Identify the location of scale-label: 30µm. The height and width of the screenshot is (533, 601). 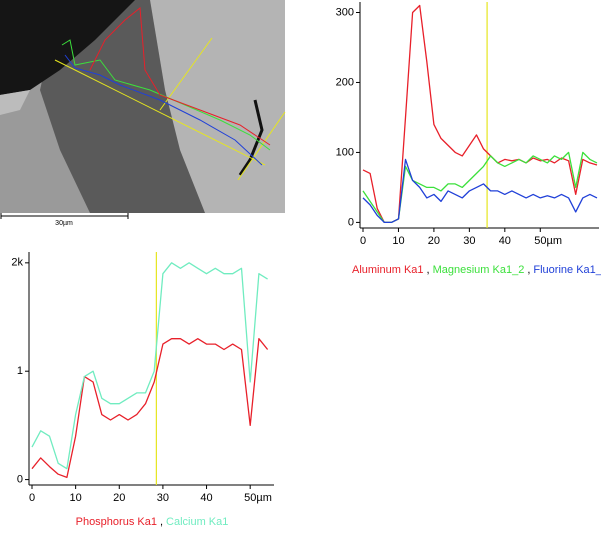
(64, 223).